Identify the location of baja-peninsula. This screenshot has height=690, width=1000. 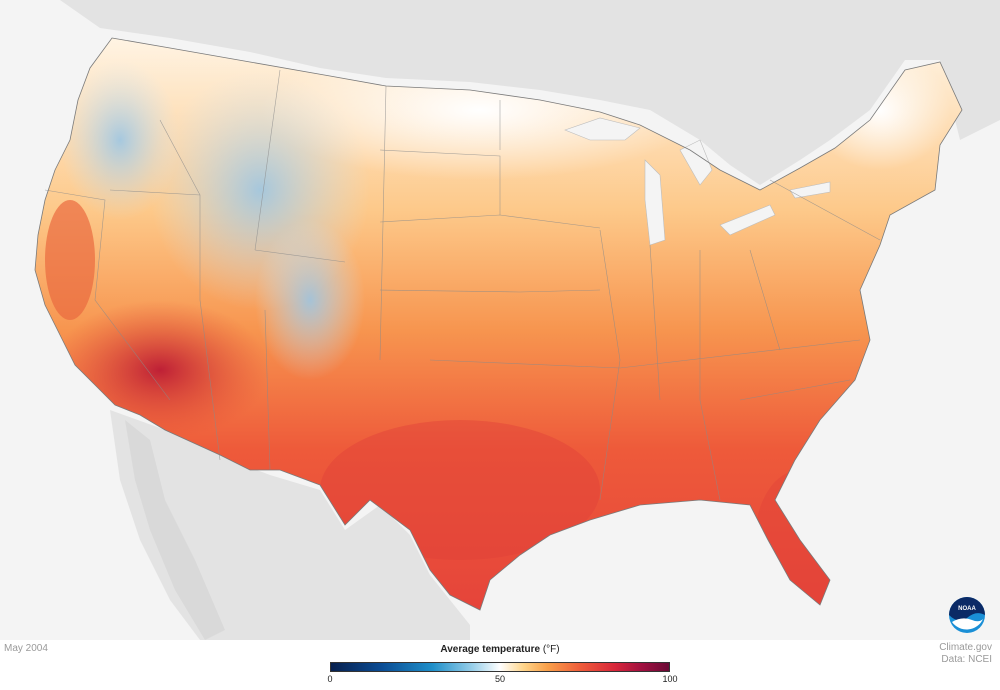
(175, 530).